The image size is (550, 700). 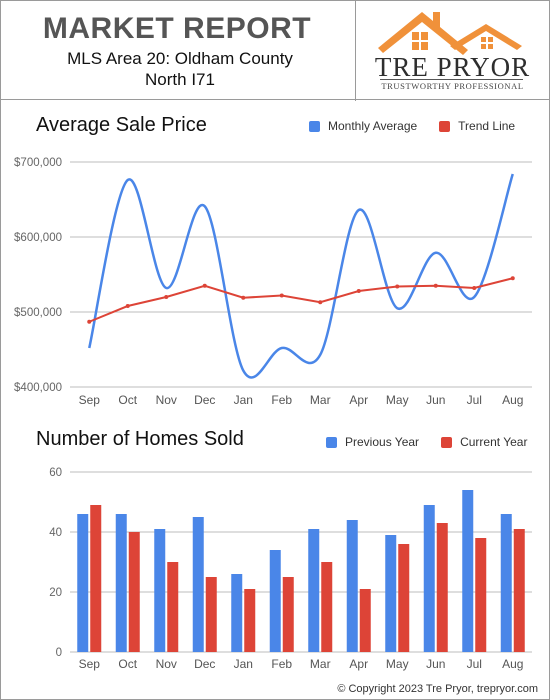 I want to click on bar-previous-year-nov, so click(x=160, y=590).